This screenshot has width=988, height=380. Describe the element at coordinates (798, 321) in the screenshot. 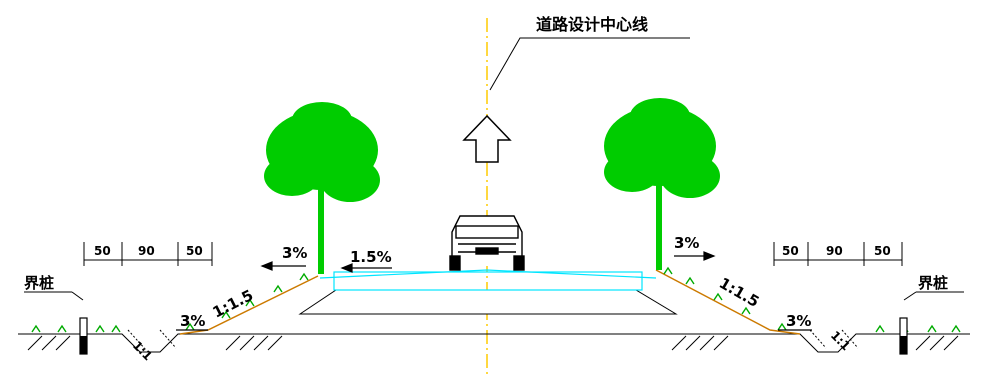

I see `slope-right-ditch: 3%` at that location.